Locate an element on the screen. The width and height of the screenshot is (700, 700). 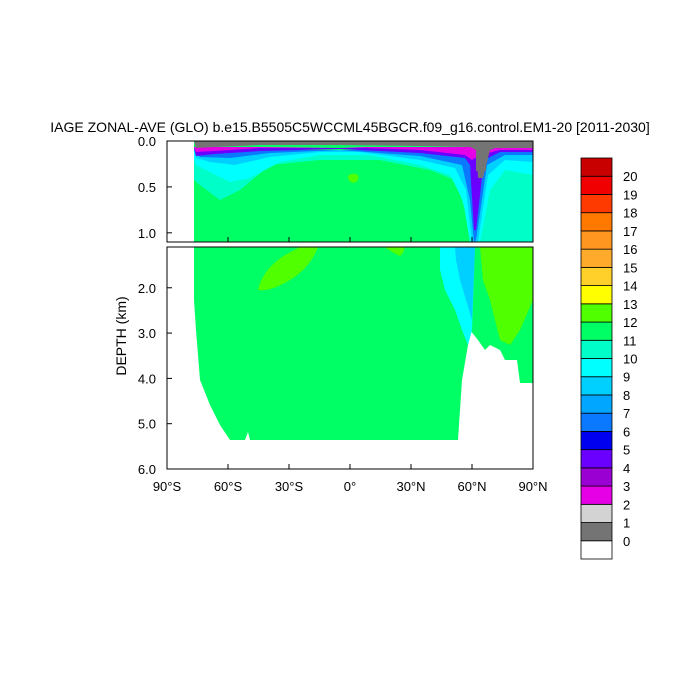
land-arctic is located at coordinates (481, 156).